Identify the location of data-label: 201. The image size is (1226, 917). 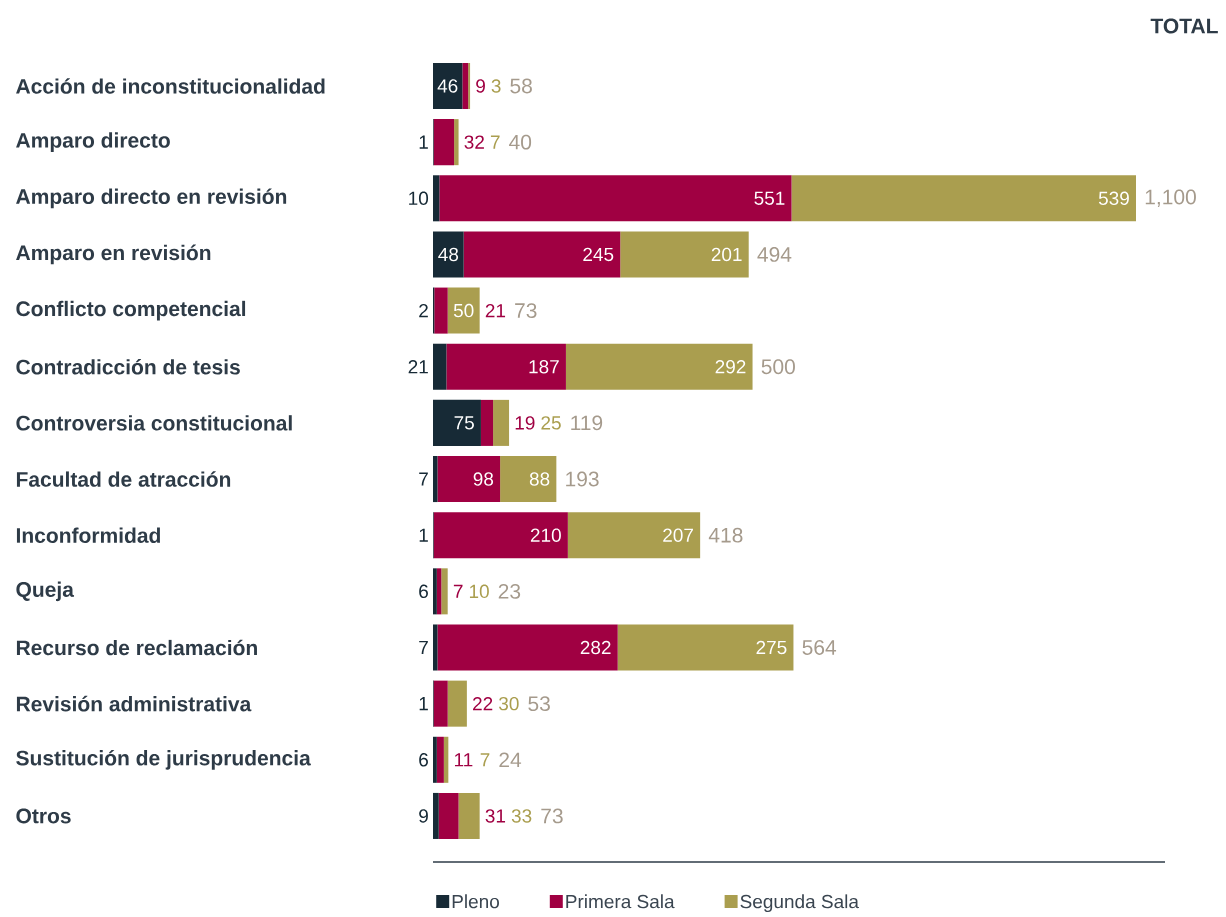
(726, 254).